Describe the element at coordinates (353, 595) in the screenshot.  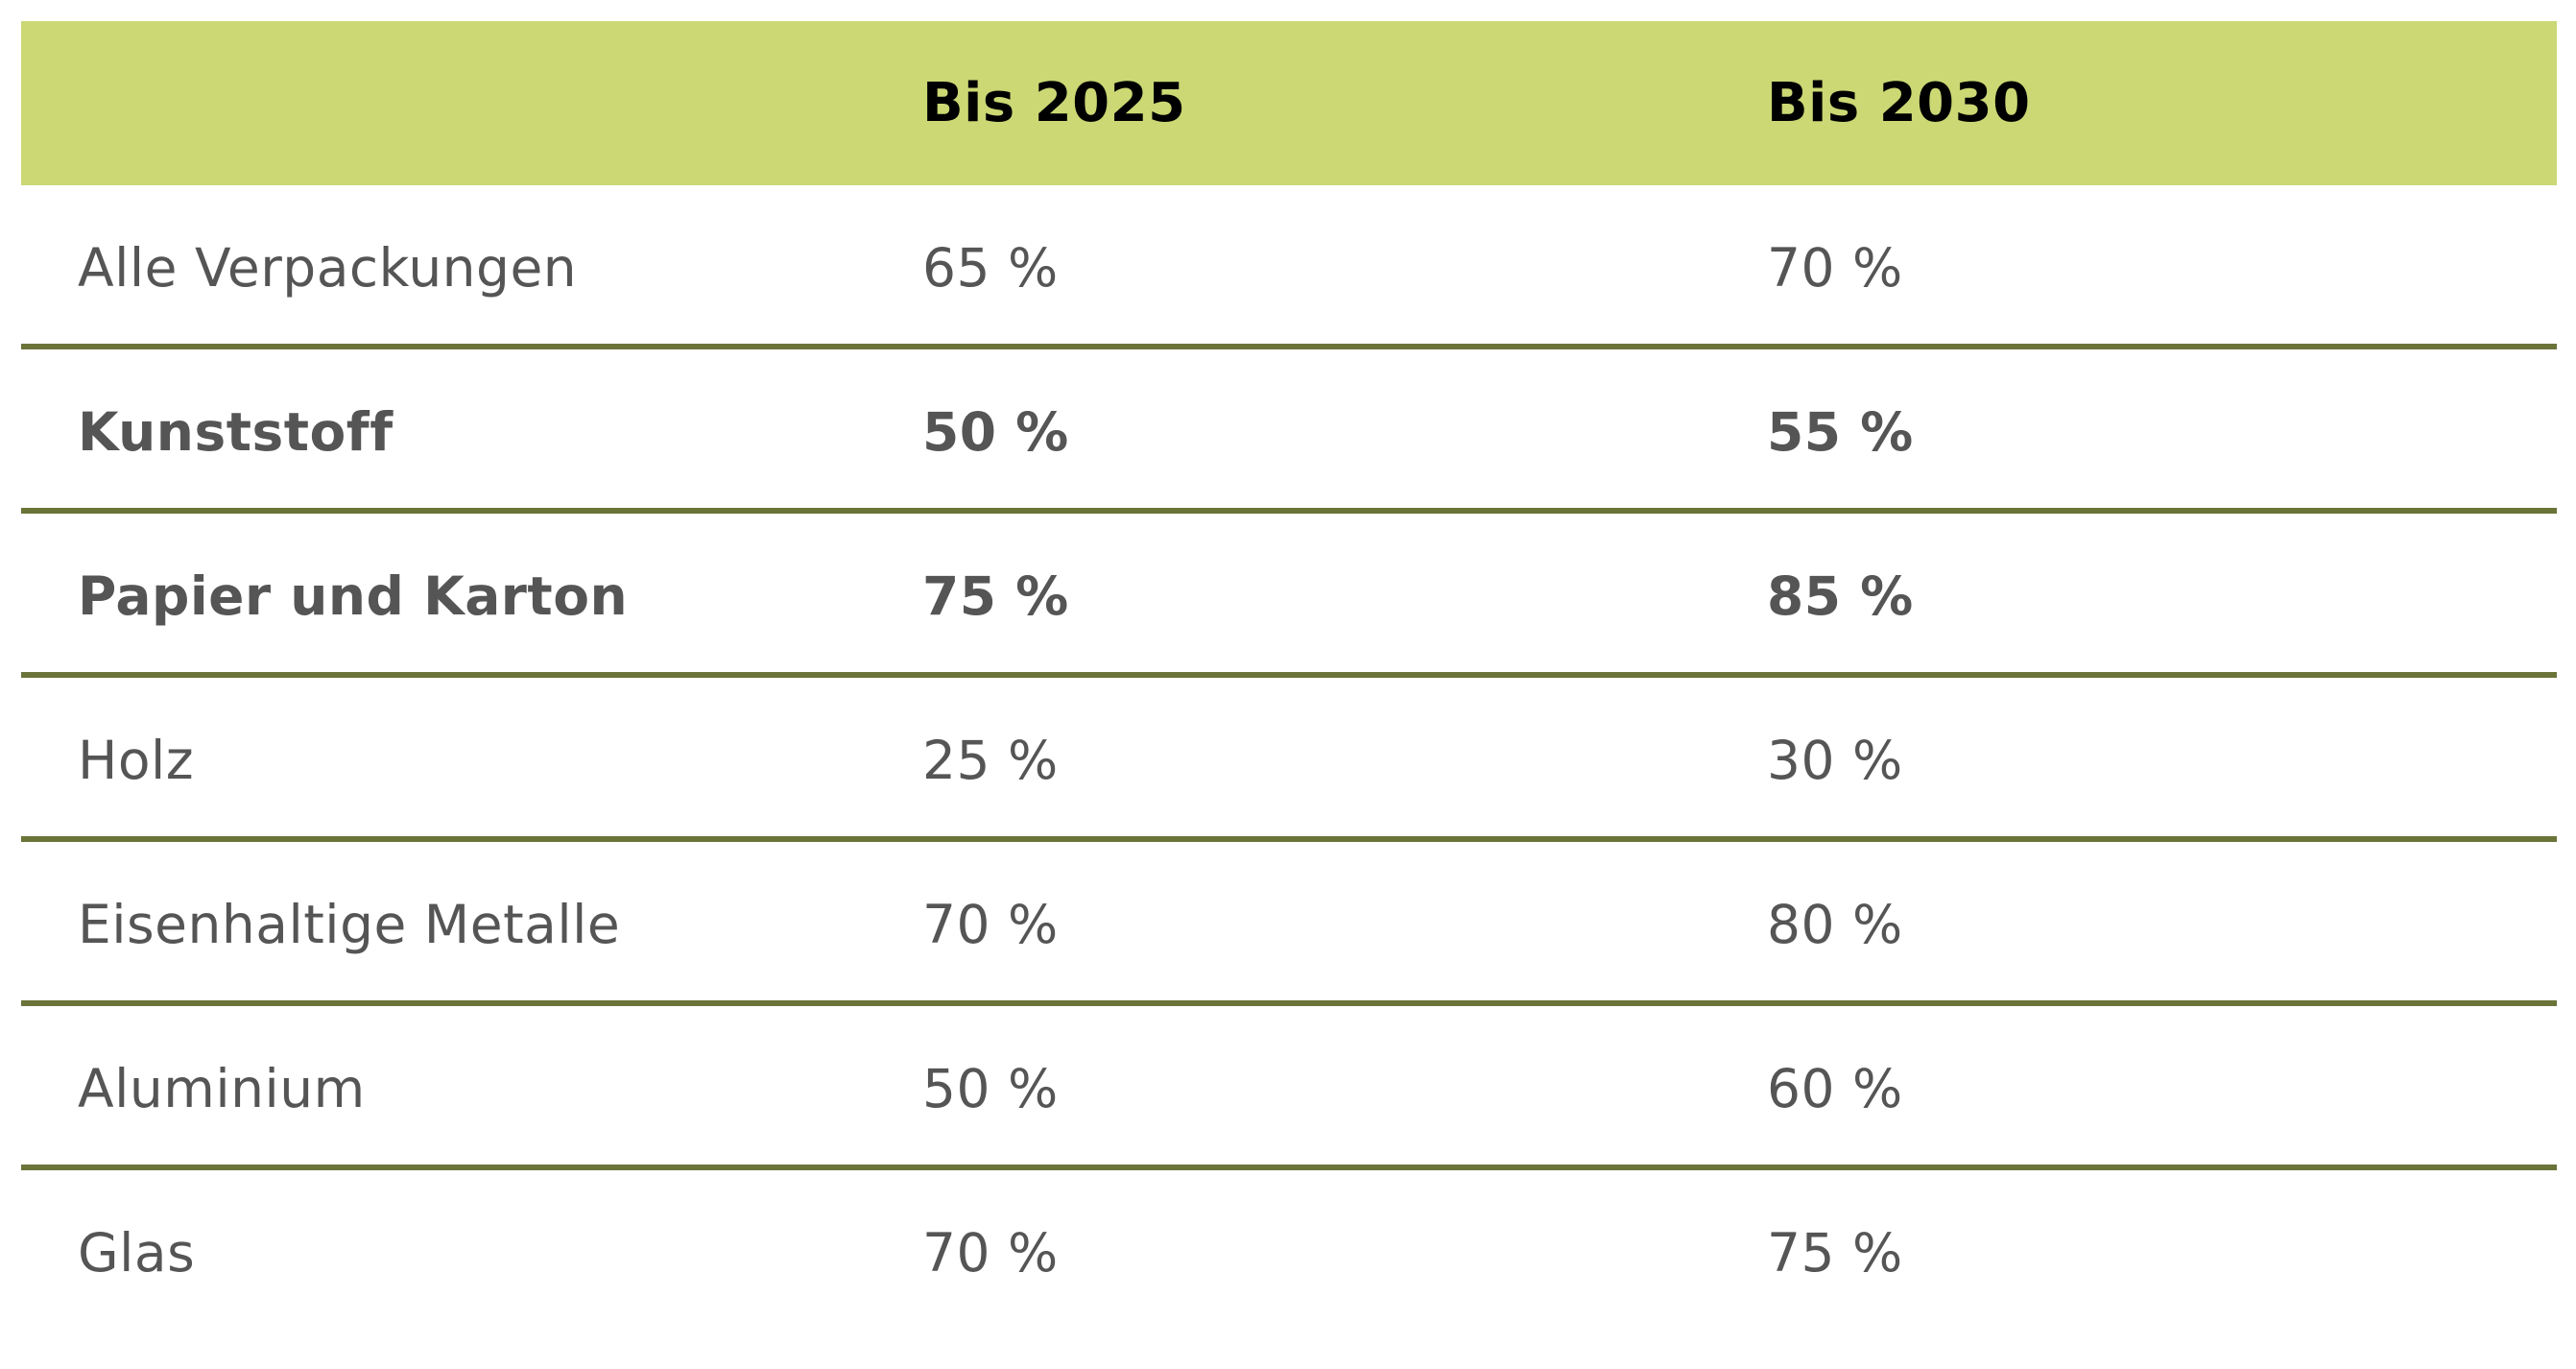
I see `material-cell: Papier und Karton` at that location.